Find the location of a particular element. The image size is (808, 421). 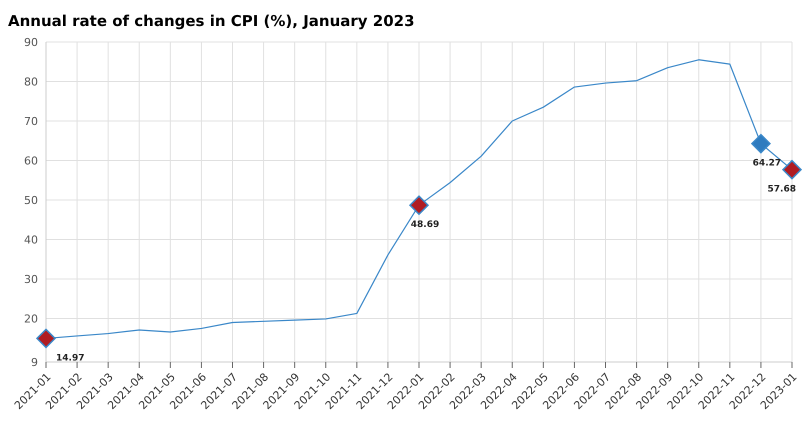

y-tick-label: 40 is located at coordinates (31, 239).